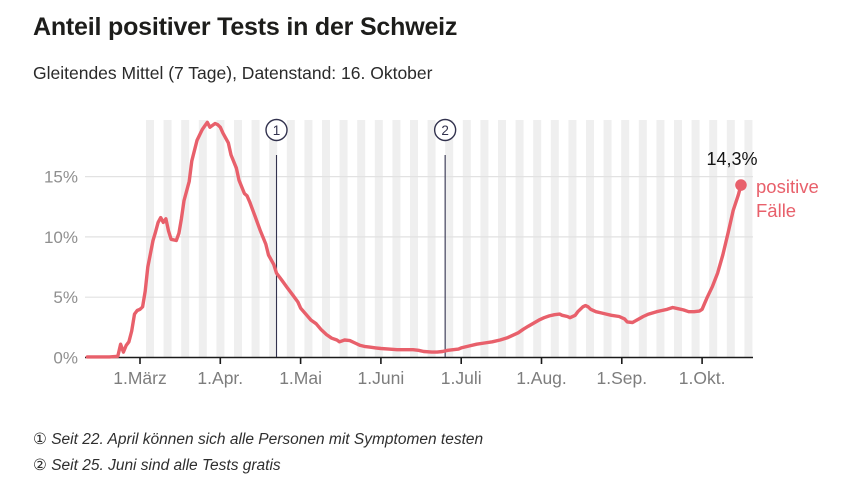 The image size is (846, 492). Describe the element at coordinates (702, 378) in the screenshot. I see `x-axis-tick-label: 1.Okt.` at that location.